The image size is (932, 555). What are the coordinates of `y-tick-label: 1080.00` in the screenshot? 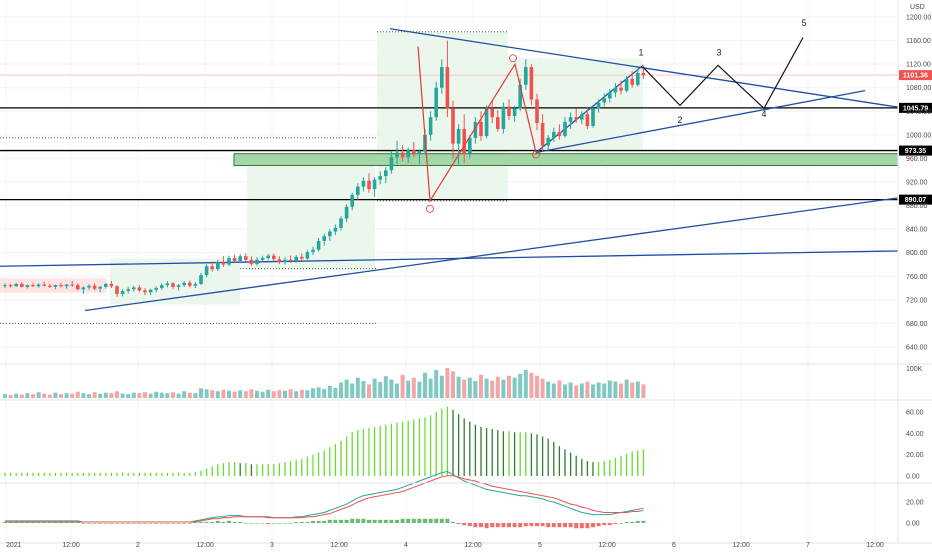 It's located at (918, 88).